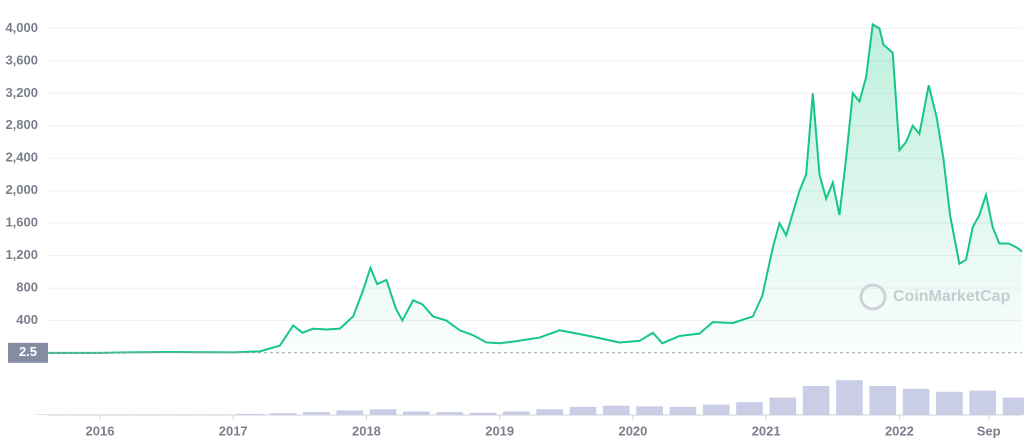 The image size is (1024, 443). I want to click on marker-label: 2.5, so click(28, 351).